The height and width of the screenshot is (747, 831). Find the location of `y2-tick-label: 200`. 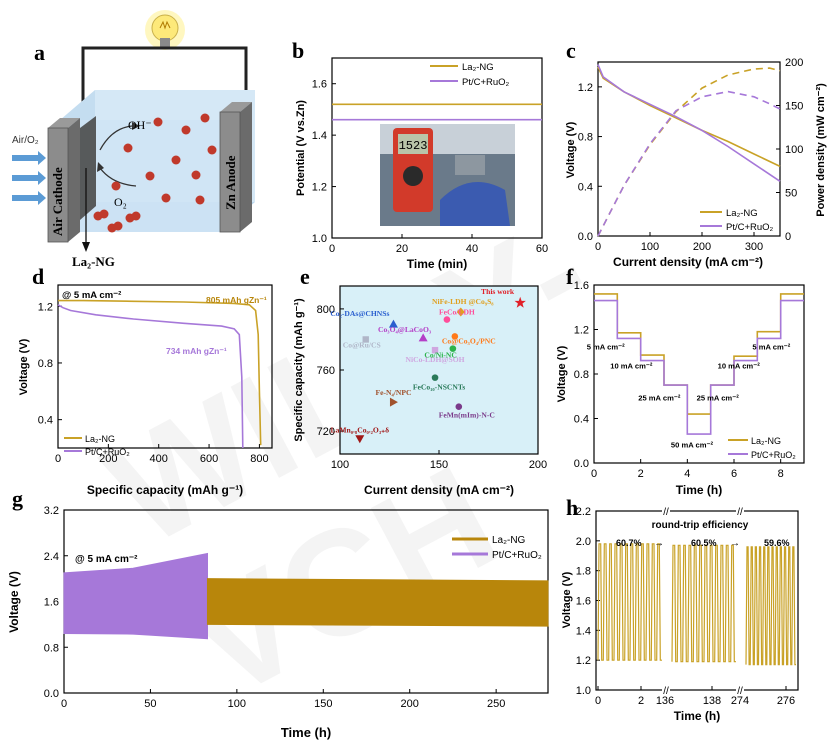

y2-tick-label: 200 is located at coordinates (794, 63).